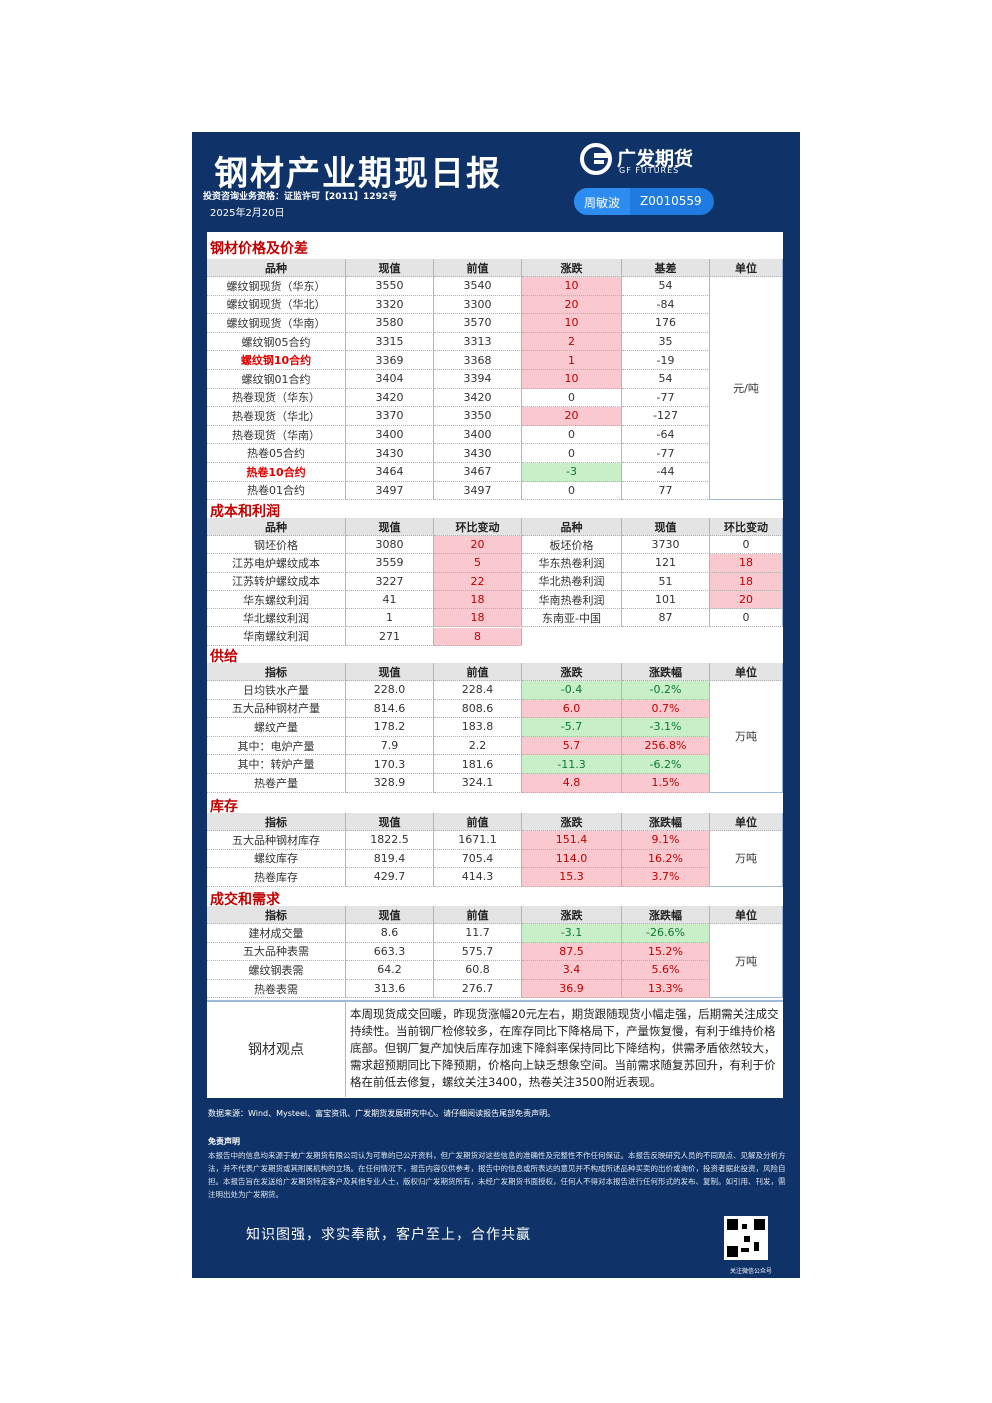 Image resolution: width=992 pixels, height=1403 pixels. What do you see at coordinates (390, 989) in the screenshot?
I see `table-cell: 313.6` at bounding box center [390, 989].